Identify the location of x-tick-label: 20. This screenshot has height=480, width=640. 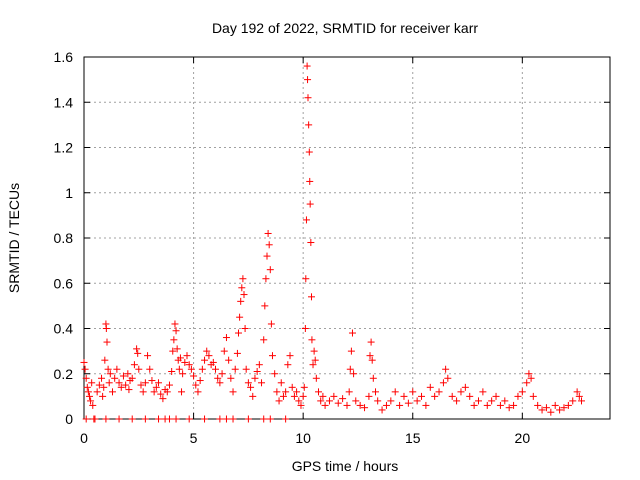
(523, 438).